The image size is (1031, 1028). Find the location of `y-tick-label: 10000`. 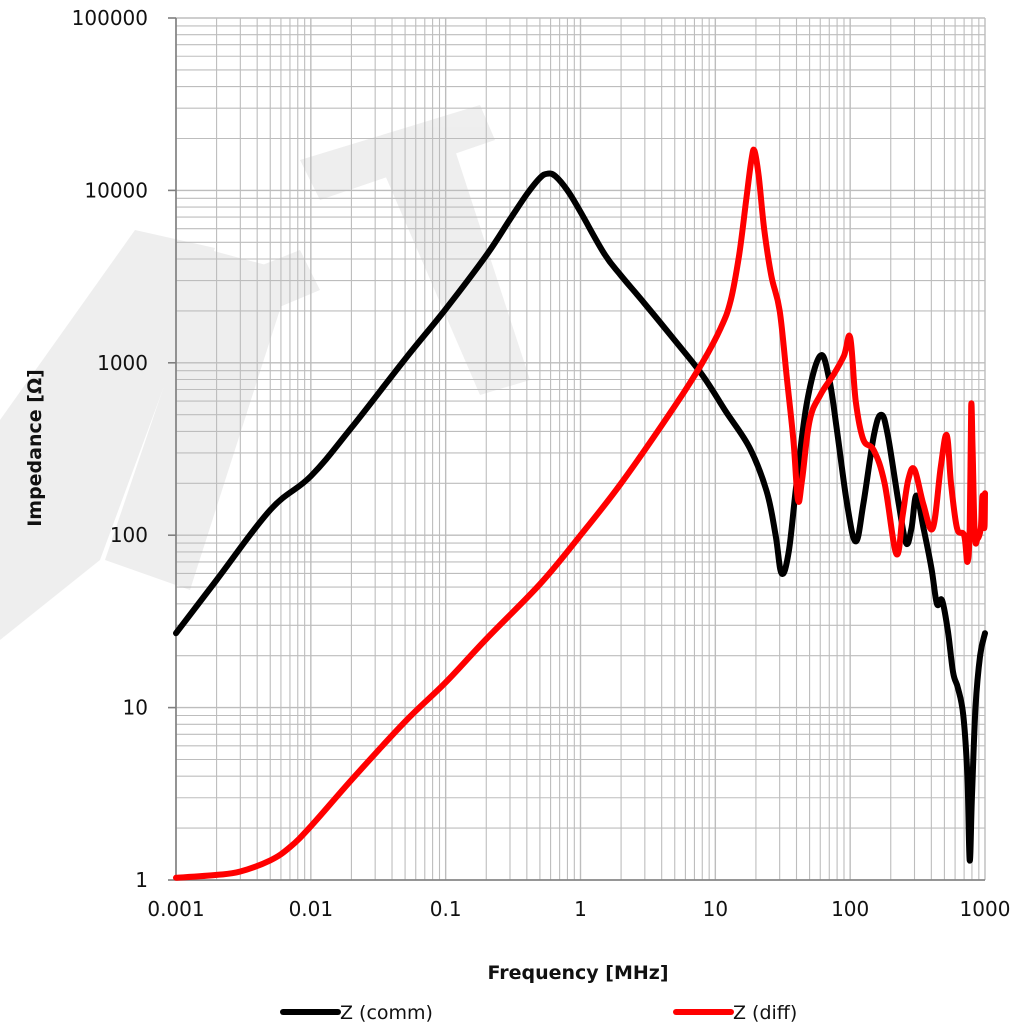

y-tick-label: 10000 is located at coordinates (116, 190).